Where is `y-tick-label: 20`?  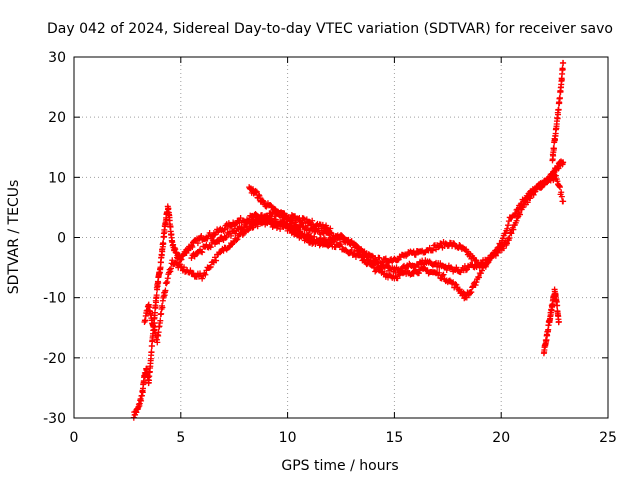
y-tick-label: 20 is located at coordinates (57, 118).